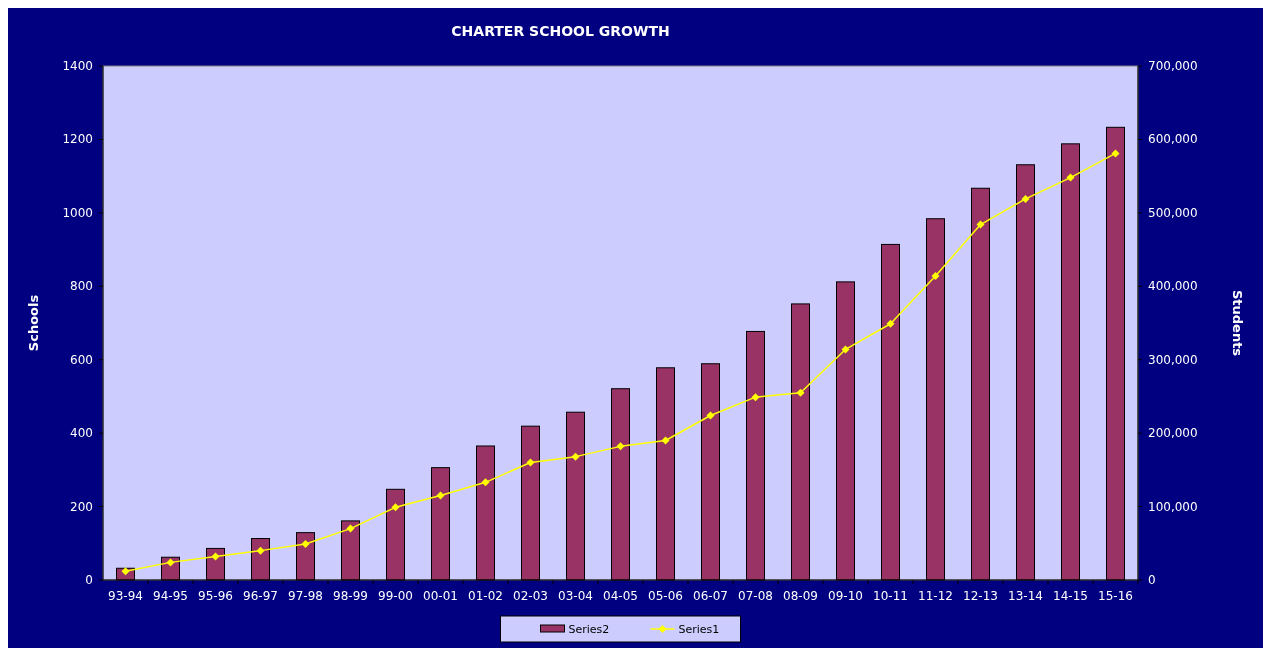  I want to click on y2-tick-label: 0, so click(1152, 580).